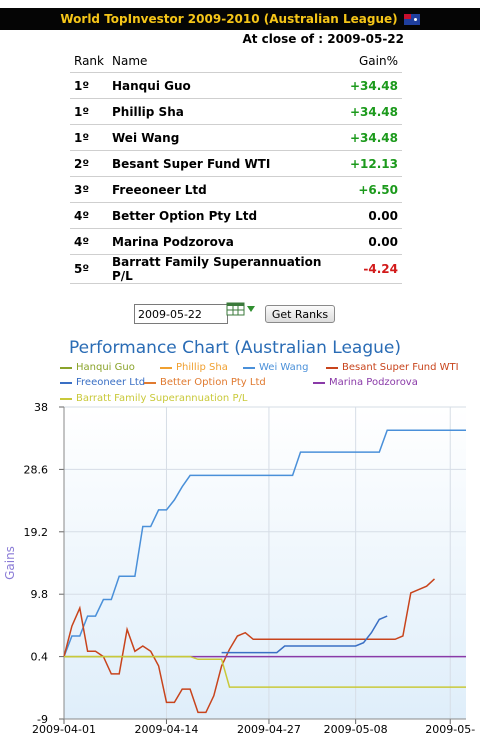  Describe the element at coordinates (323, 39) in the screenshot. I see `close-date-label: At close of : 2009-05-22` at that location.